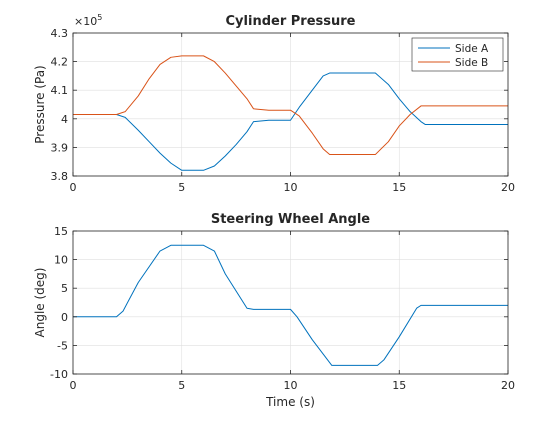 This screenshot has height=424, width=560. I want to click on y-tick-label: 15, so click(61, 231).